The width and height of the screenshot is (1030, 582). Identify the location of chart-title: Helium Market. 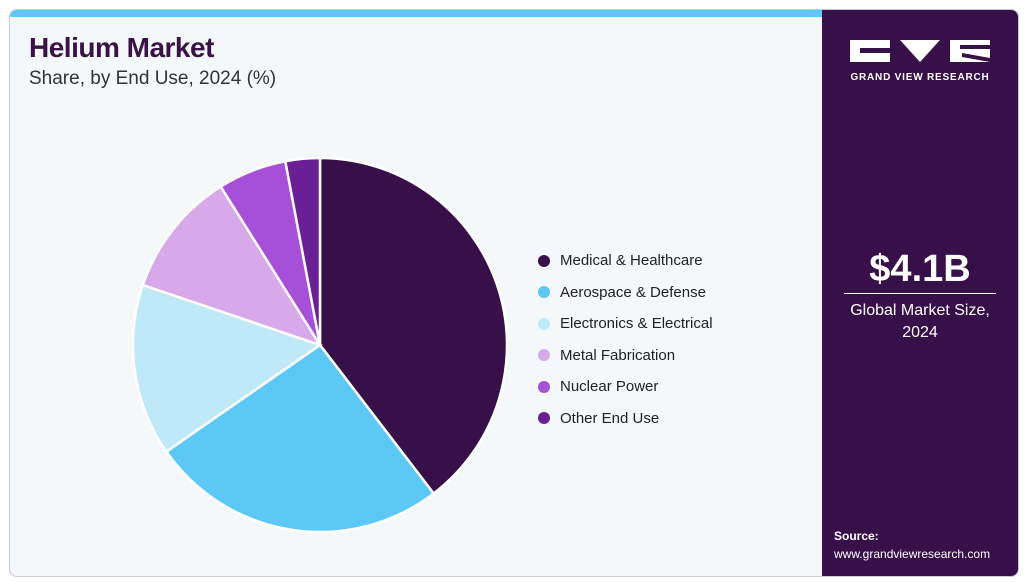
(121, 47).